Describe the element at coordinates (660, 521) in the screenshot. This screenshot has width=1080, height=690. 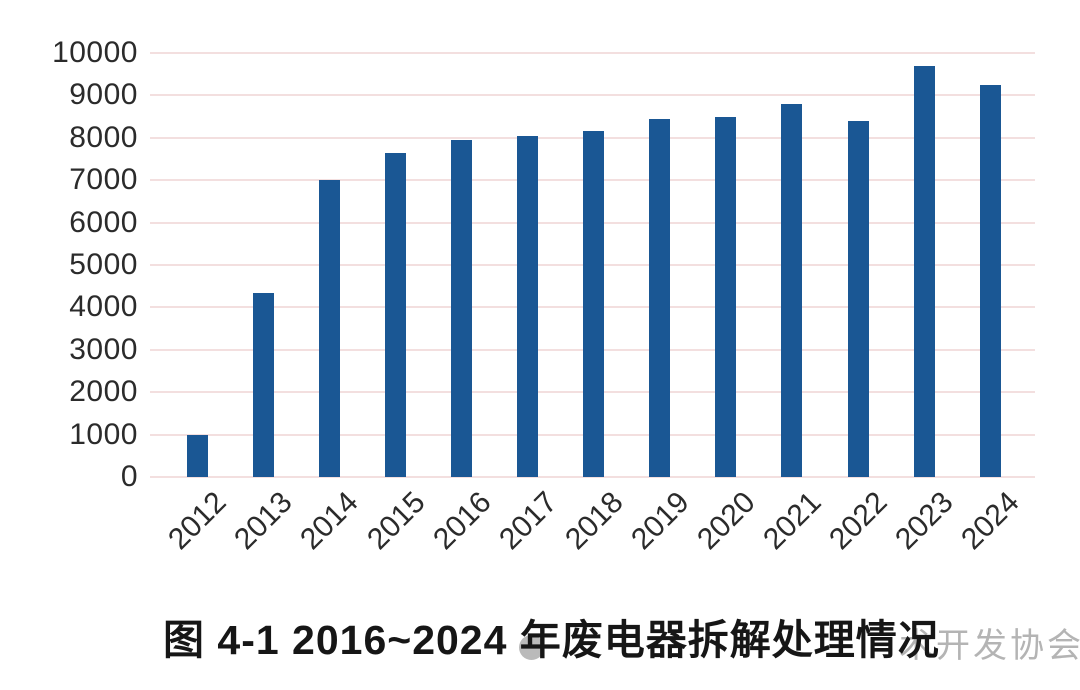
I see `x-tick-label-2019: 2019` at that location.